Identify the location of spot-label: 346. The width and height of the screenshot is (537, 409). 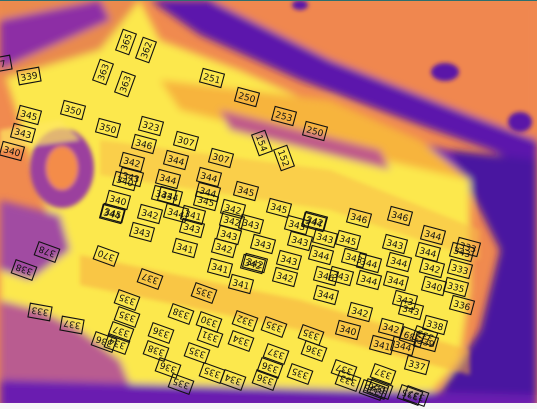
(144, 144).